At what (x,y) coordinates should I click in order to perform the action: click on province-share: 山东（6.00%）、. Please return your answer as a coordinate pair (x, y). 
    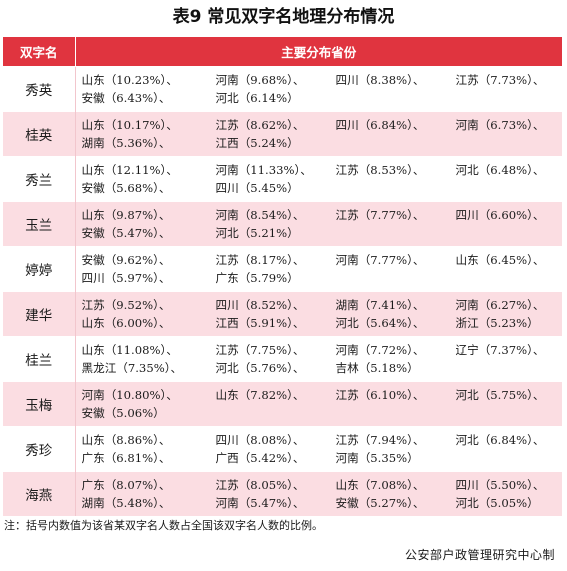
    Looking at the image, I should click on (126, 323).